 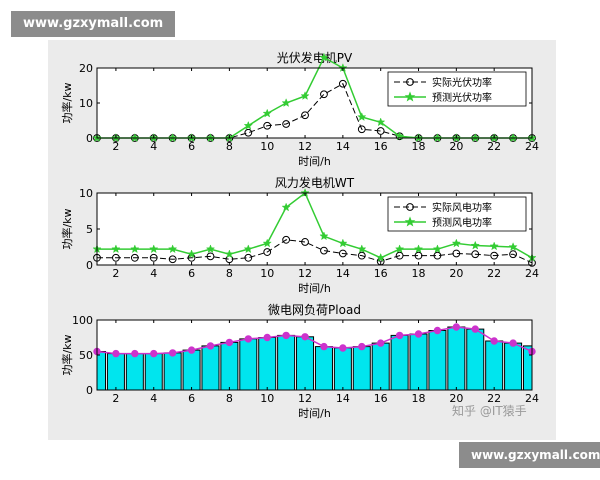 I want to click on x-tick-label: 10, so click(x=267, y=146).